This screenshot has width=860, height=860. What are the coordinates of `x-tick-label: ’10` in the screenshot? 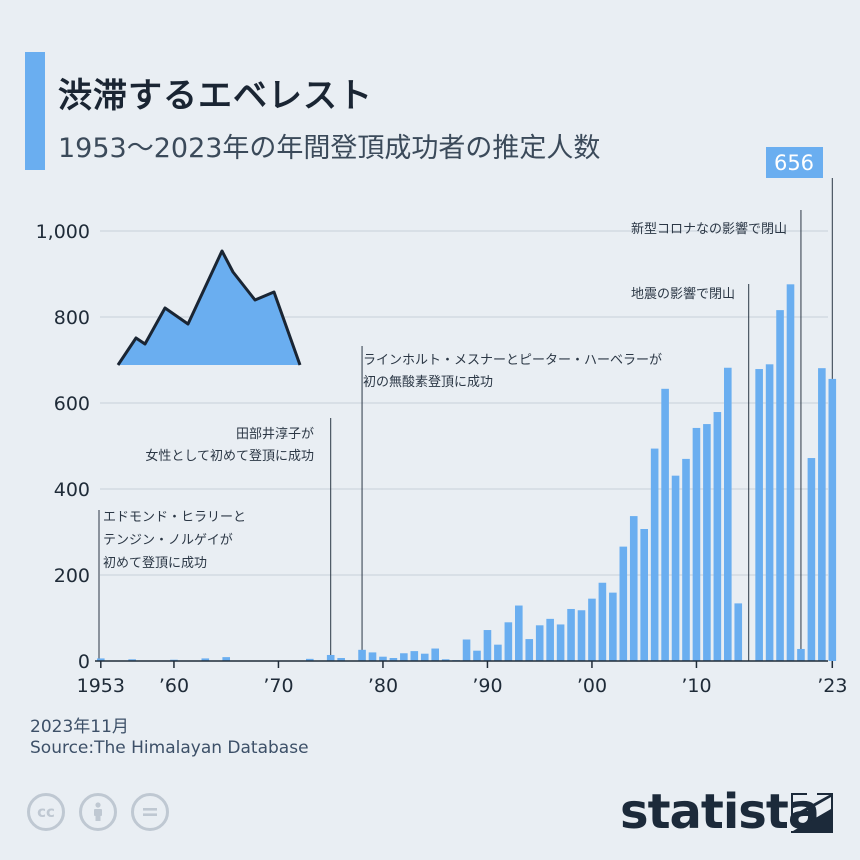 It's located at (696, 686).